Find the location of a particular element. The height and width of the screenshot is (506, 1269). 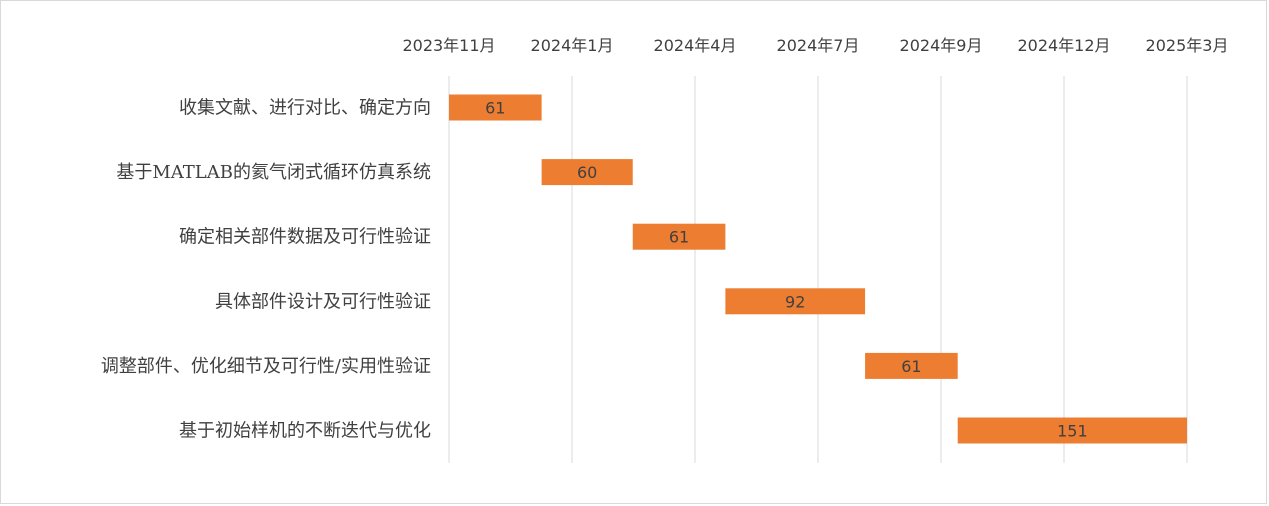

x-tick-label: 2024年12月 is located at coordinates (1063, 45).